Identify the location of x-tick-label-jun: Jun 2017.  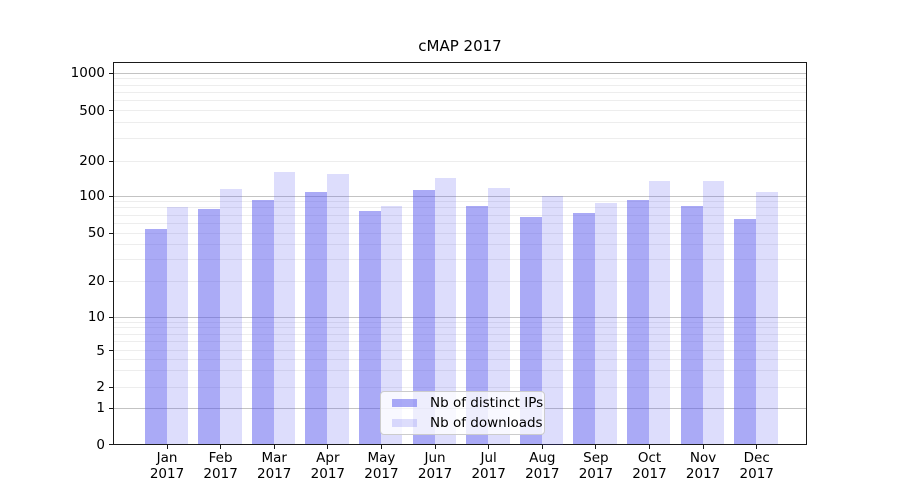
(435, 466).